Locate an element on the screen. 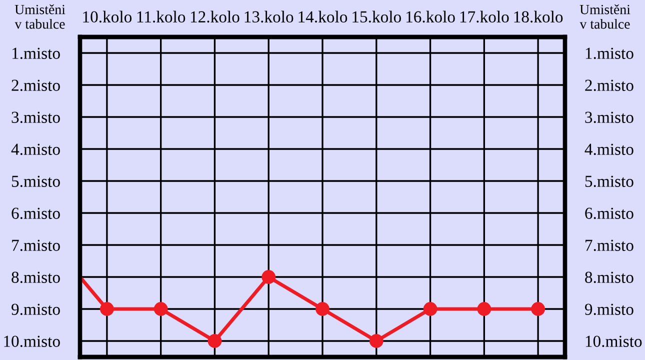 This screenshot has height=360, width=645. x-tick-label: 10.kolo is located at coordinates (107, 16).